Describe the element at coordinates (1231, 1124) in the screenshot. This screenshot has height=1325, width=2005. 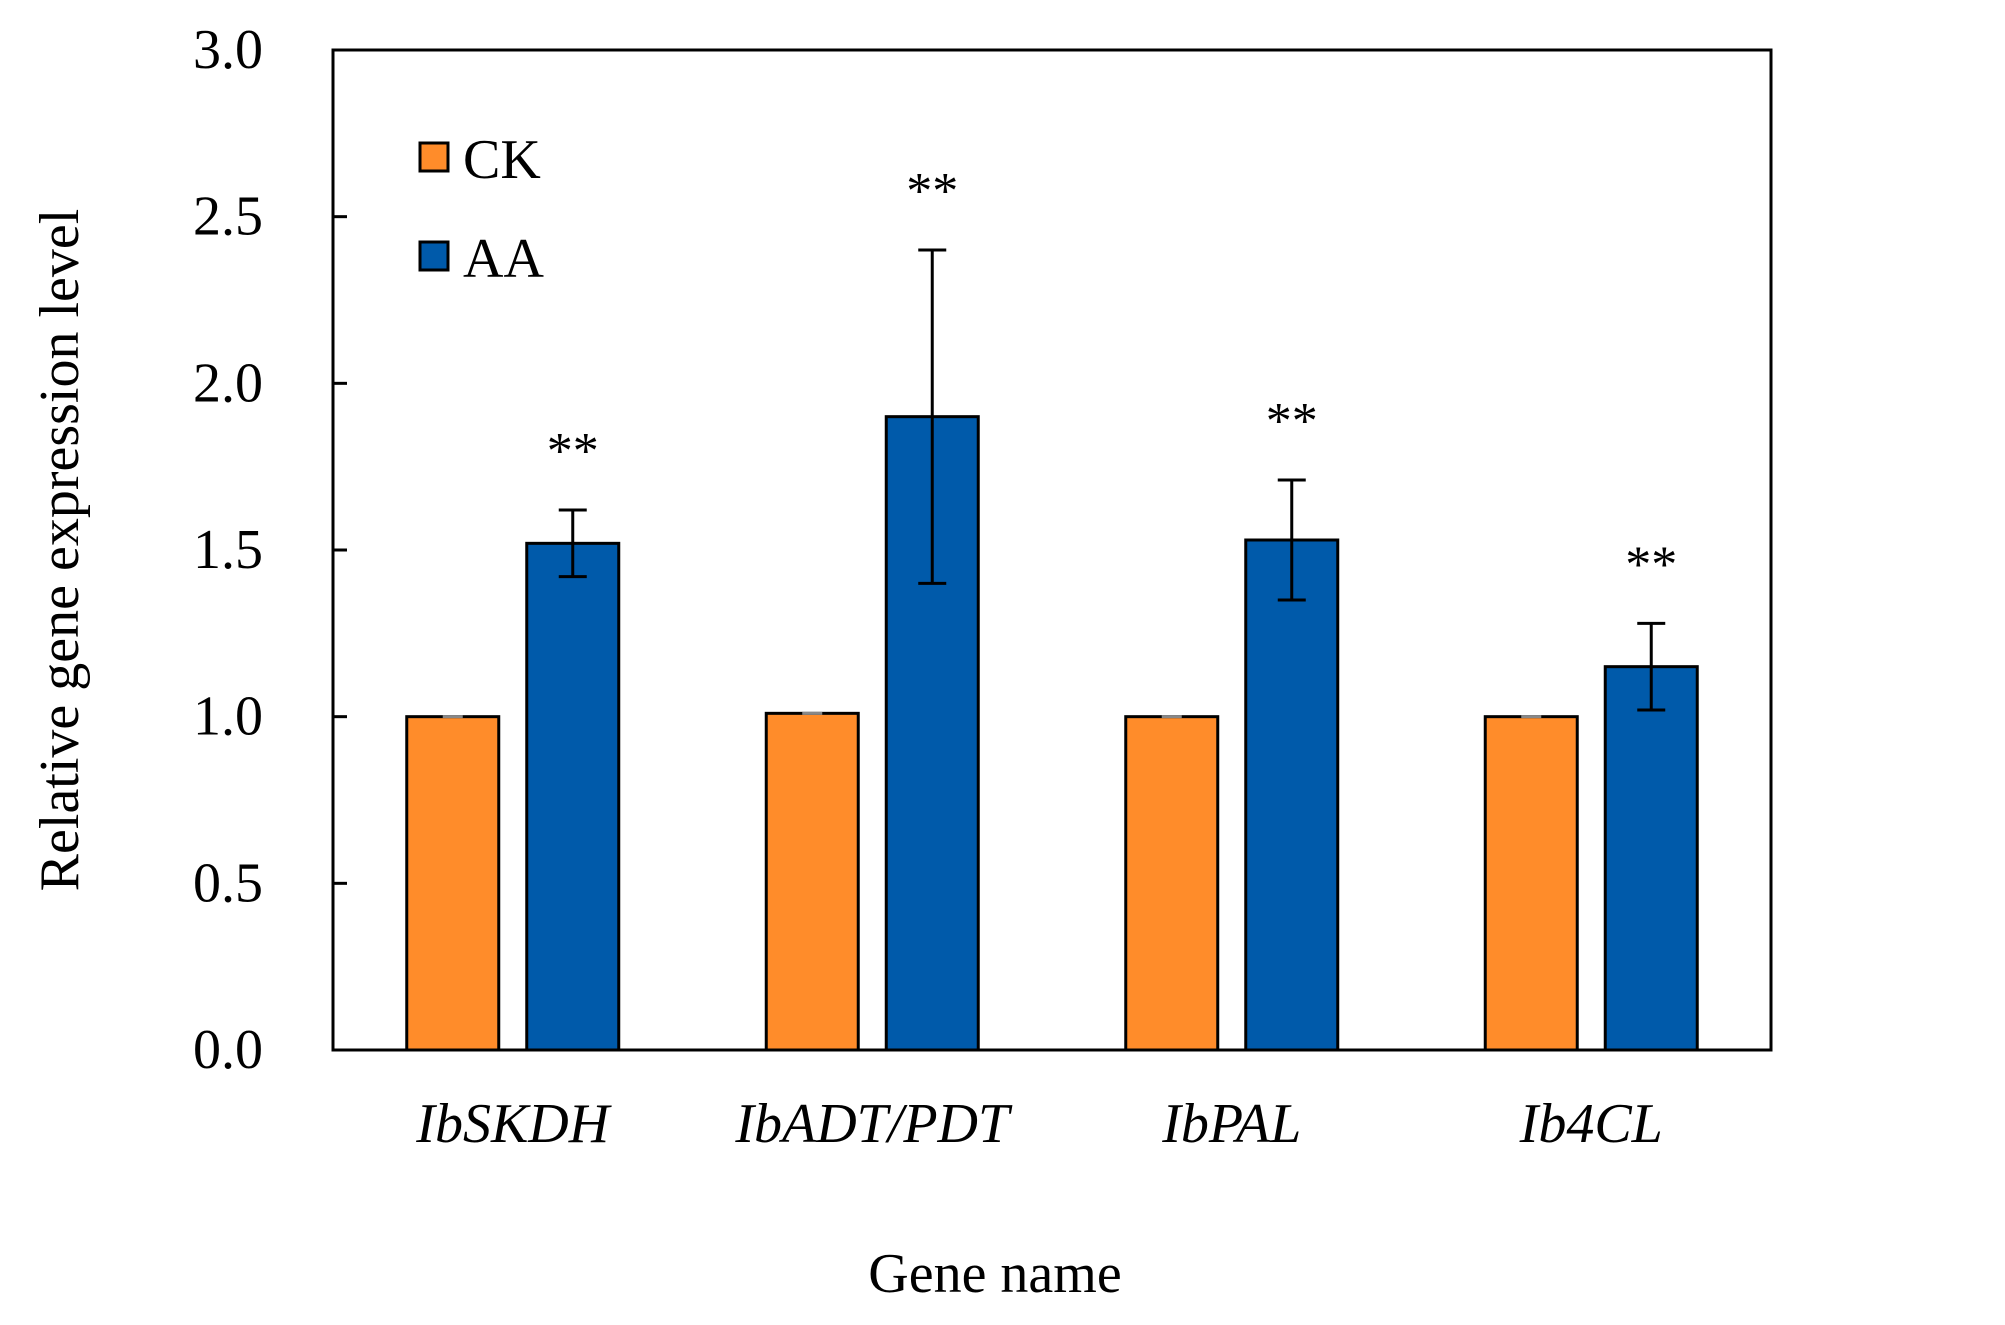
I see `x-category-label: IbPAL` at that location.